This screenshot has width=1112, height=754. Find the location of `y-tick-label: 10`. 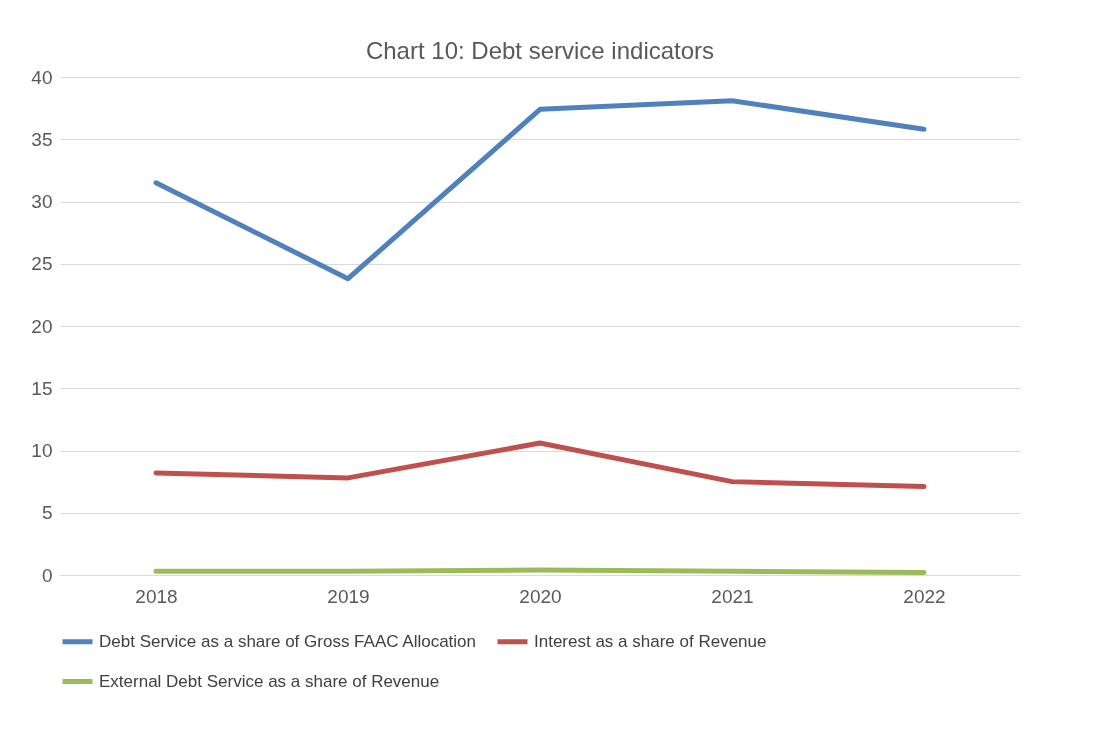

y-tick-label: 10 is located at coordinates (42, 450).